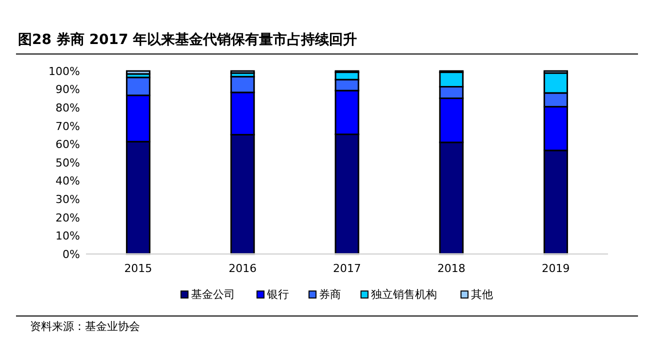  What do you see at coordinates (138, 268) in the screenshot?
I see `x-tick-label: 2015` at bounding box center [138, 268].